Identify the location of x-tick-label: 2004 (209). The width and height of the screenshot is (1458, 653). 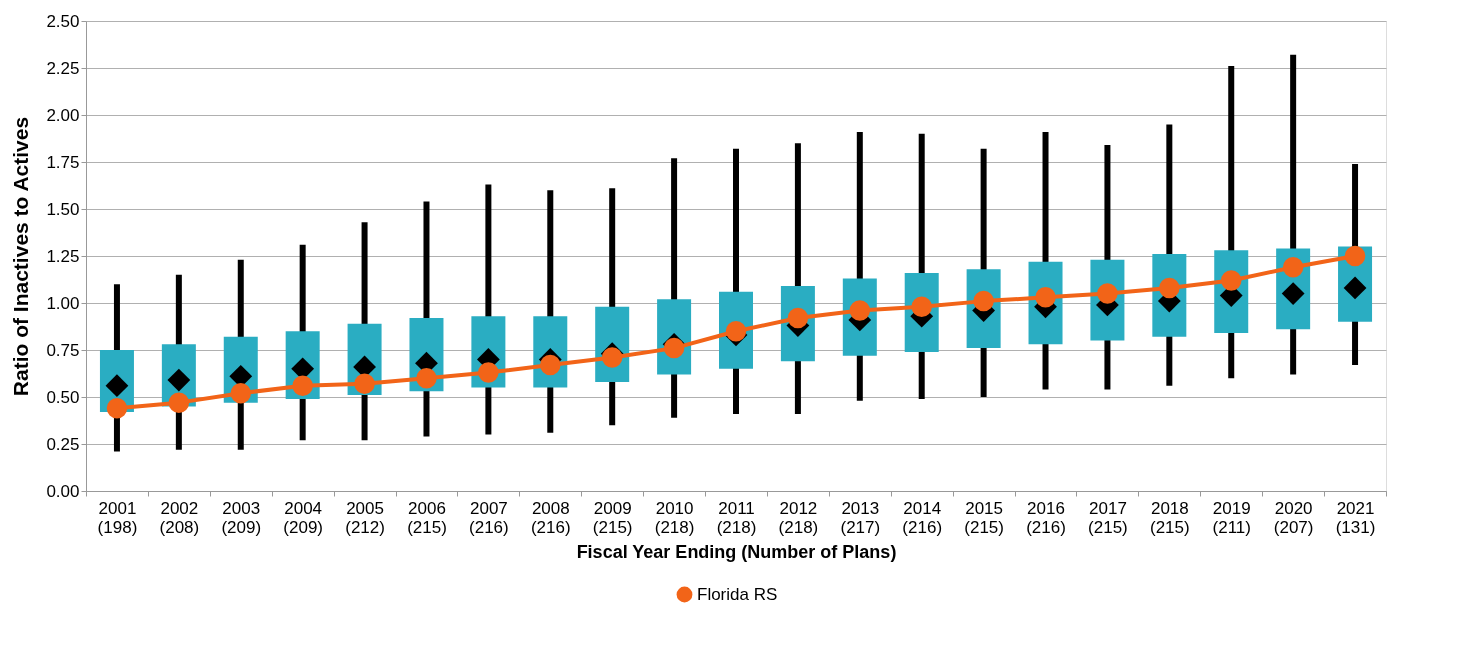
(303, 517).